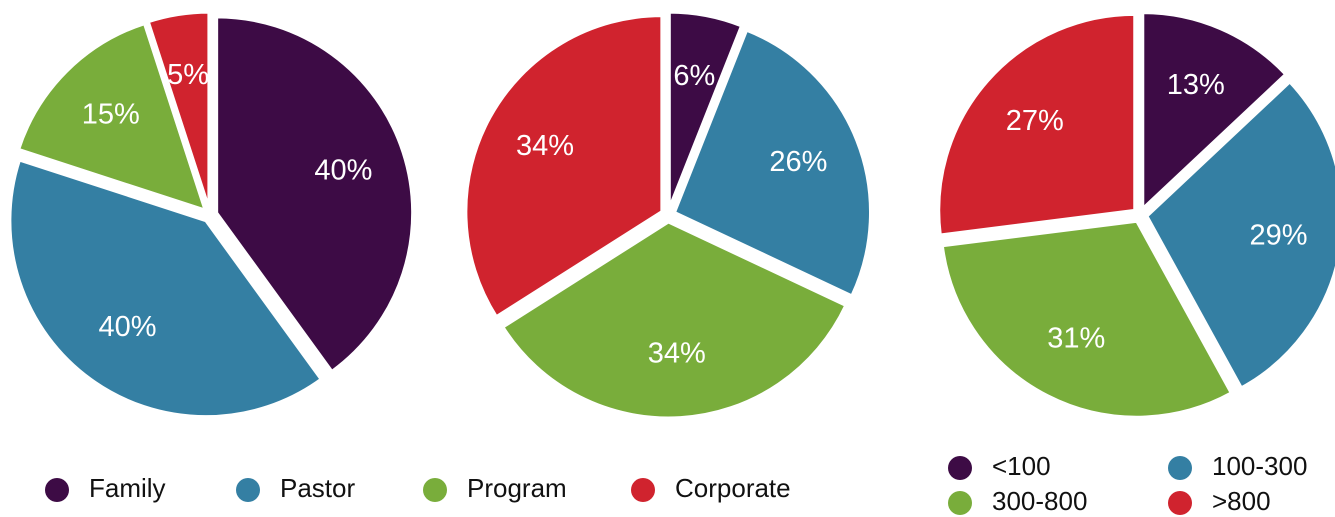 The image size is (1335, 517). Describe the element at coordinates (1035, 121) in the screenshot. I see `slice-label: 27%` at that location.